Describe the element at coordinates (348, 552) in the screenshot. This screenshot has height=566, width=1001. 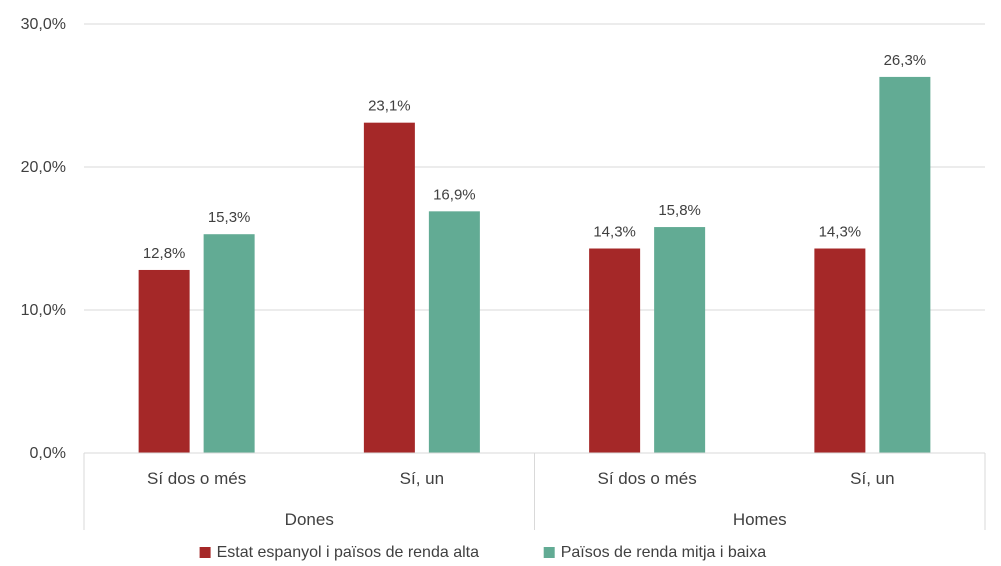
I see `legend-entry: Estat espanyol i països de renda alta` at that location.